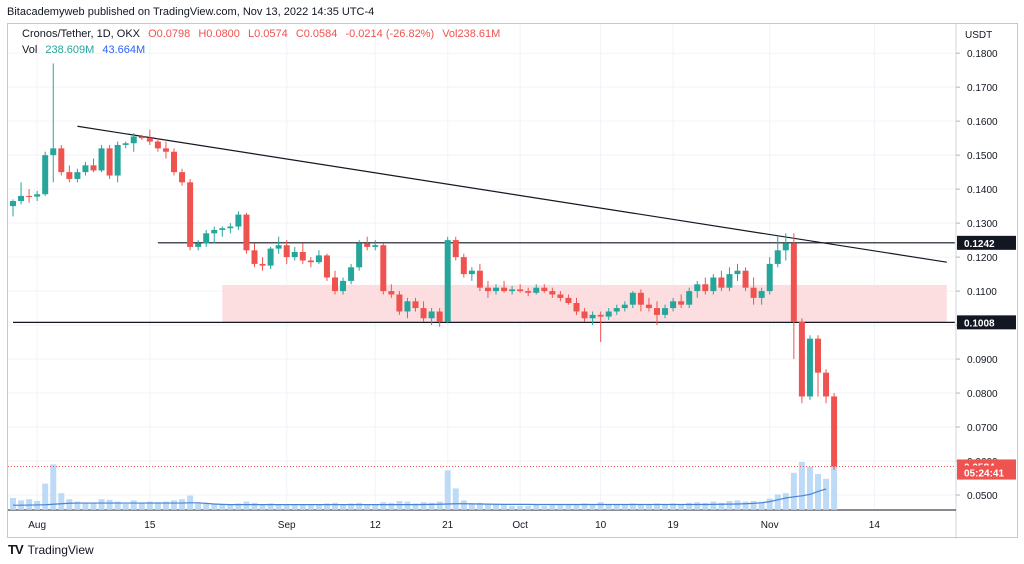  I want to click on volume-legend: Vol 238.609M 43.664M, so click(86, 50).